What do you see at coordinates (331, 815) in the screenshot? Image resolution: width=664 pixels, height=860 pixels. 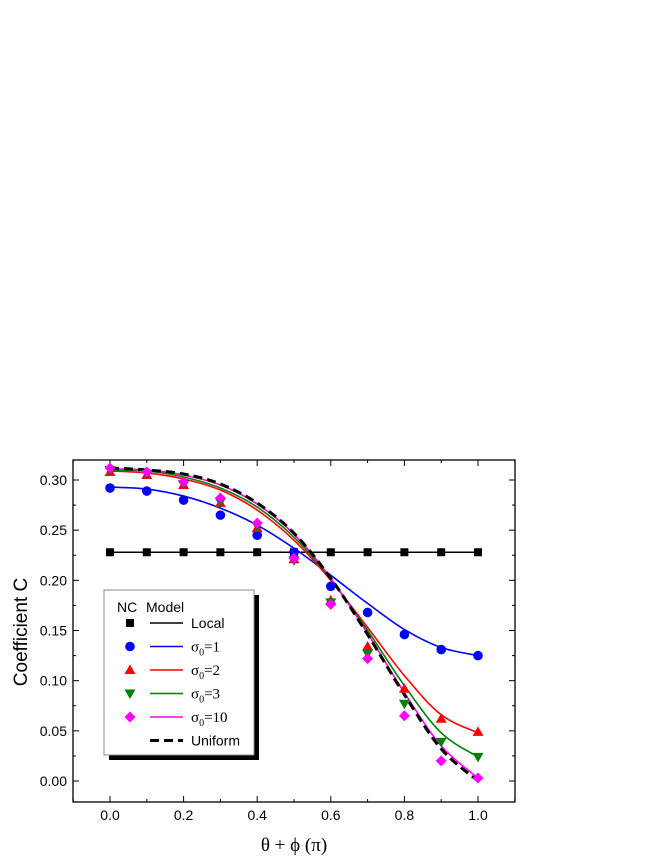 I see `x-tick-label: 0.6` at bounding box center [331, 815].